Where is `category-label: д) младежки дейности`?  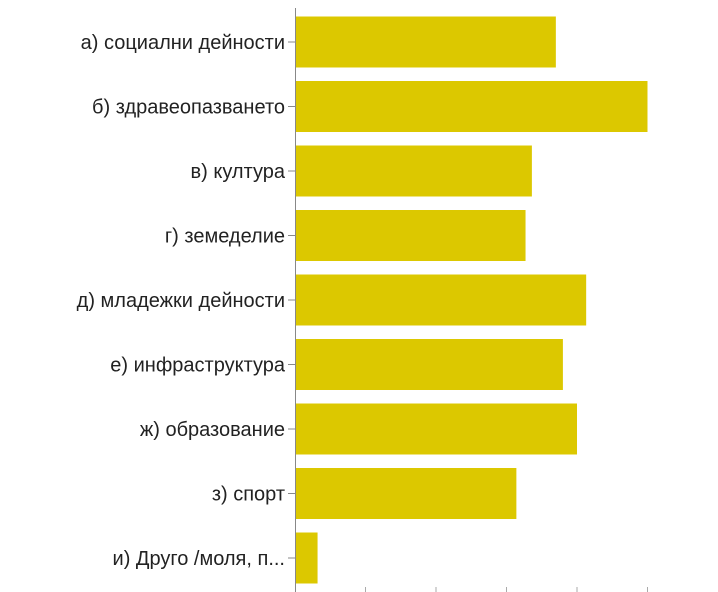 category-label: д) младежки дейности is located at coordinates (181, 301).